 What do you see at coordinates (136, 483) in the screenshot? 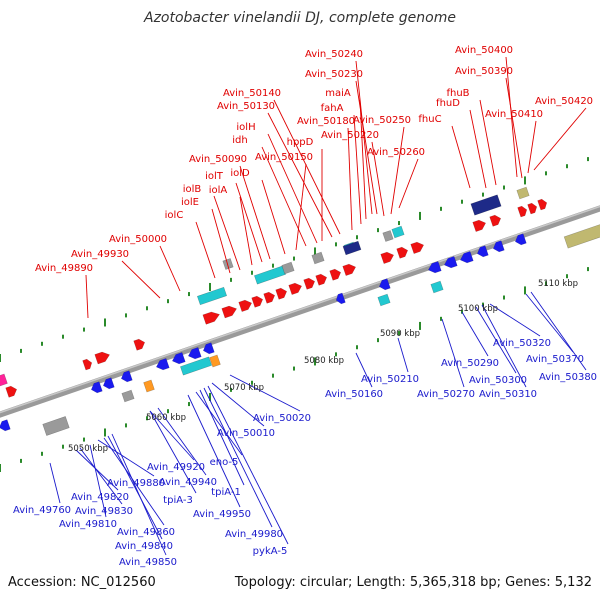
I see `gene-label-reverse: Avin_49880` at bounding box center [136, 483].